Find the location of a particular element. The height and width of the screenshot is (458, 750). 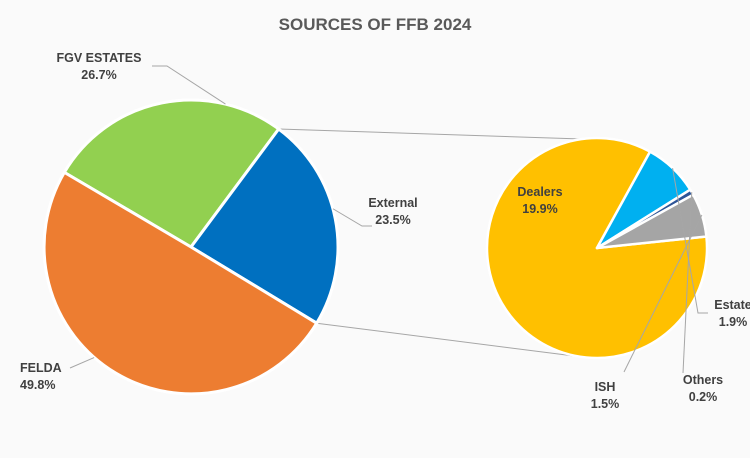

connector-line-bottom is located at coordinates (449, 340).